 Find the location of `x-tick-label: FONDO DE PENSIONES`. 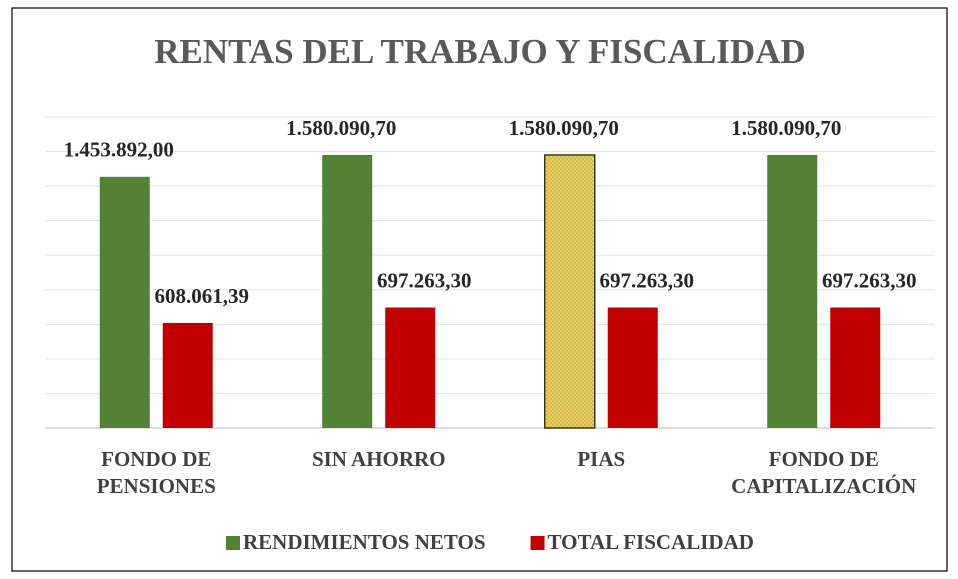

x-tick-label: FONDO DE PENSIONES is located at coordinates (156, 472).